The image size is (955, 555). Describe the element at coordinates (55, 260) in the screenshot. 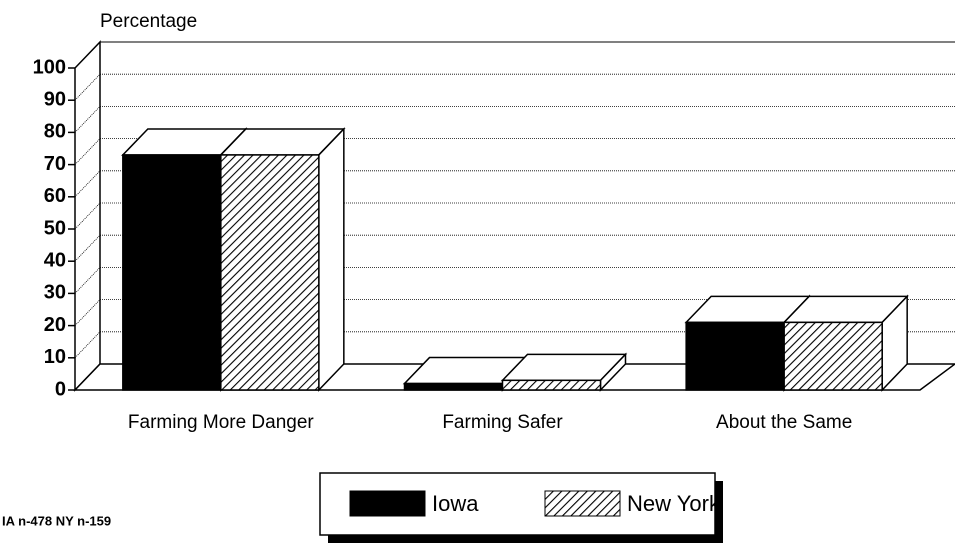

I see `y-tick-label: 40` at that location.